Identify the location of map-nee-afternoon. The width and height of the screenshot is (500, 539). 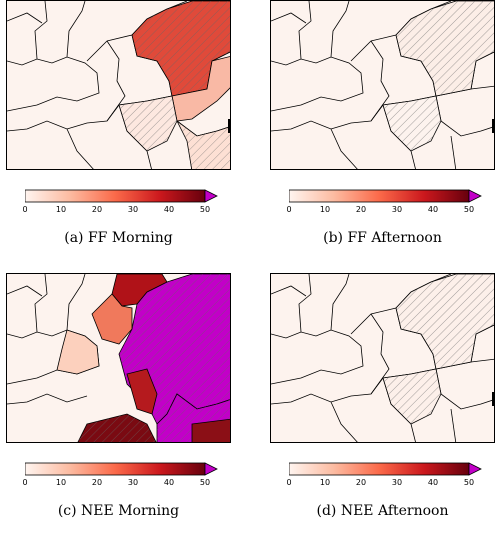
(382, 358).